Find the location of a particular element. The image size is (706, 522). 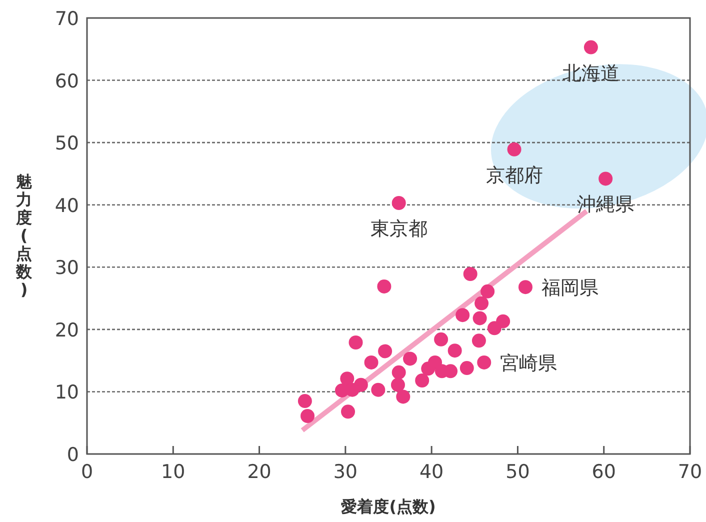

x-axis-title: 愛着度(点数) is located at coordinates (388, 506).